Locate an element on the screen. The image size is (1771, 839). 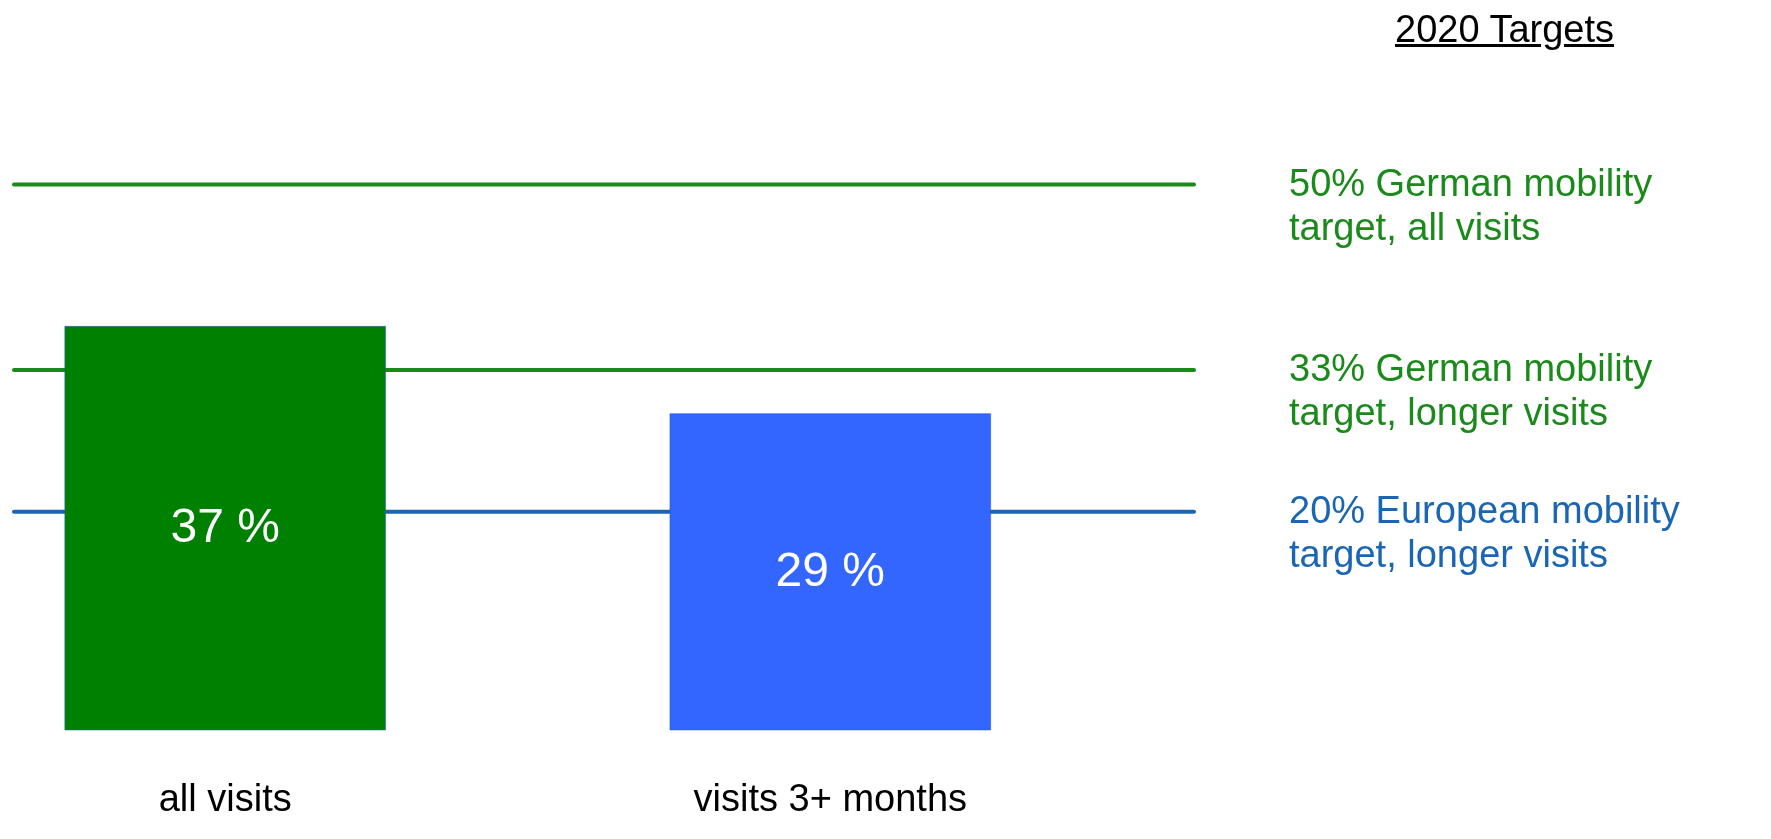
x-tick-label: visits 3+ months is located at coordinates (830, 797).